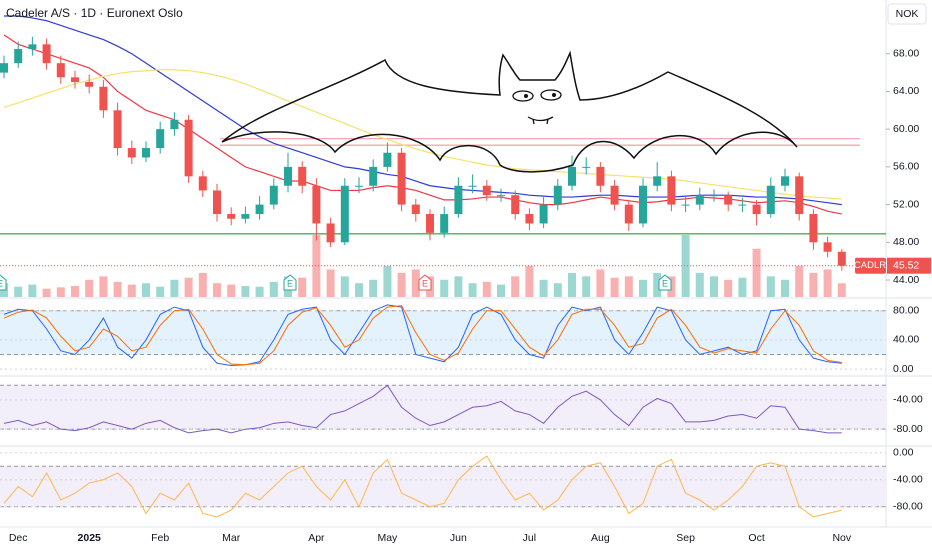  Describe the element at coordinates (906, 311) in the screenshot. I see `y-tick-label: 80.00` at that location.